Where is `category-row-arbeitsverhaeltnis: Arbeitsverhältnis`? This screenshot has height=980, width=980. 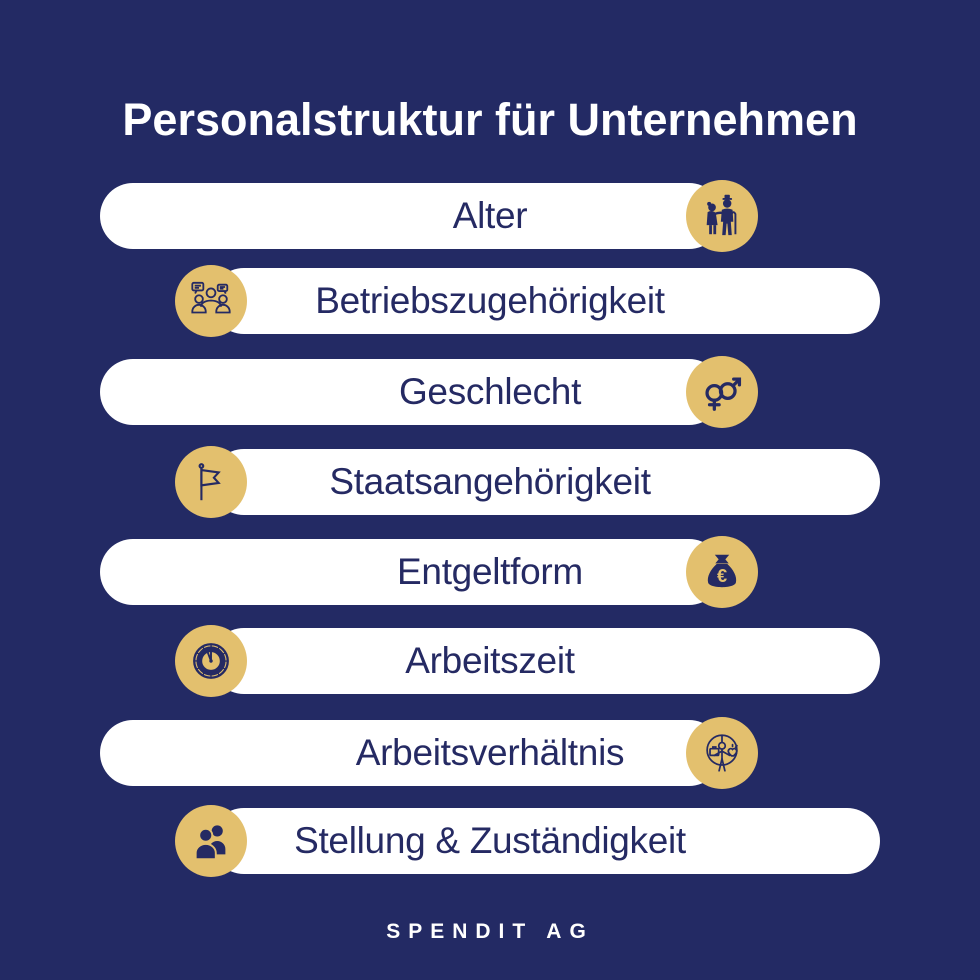
category-row-arbeitsverhaeltnis: Arbeitsverhältnis is located at coordinates (490, 753).